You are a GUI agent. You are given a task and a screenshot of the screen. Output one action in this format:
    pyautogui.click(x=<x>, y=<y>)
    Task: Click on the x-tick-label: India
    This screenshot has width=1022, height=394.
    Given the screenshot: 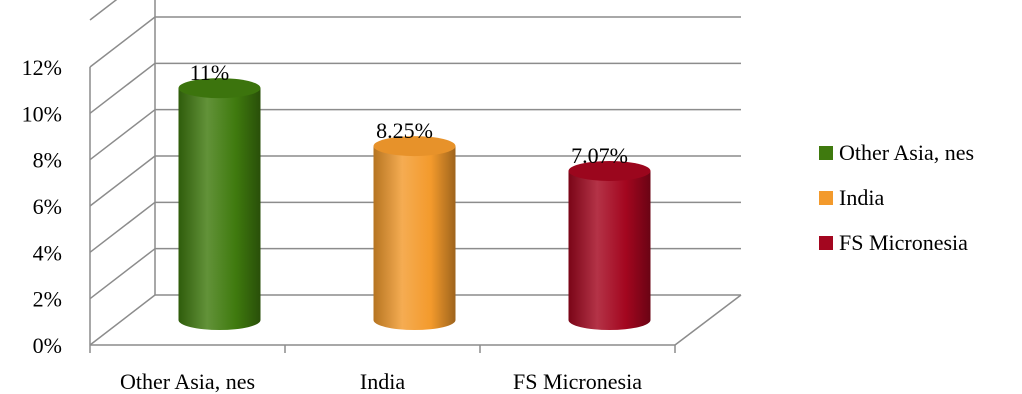 What is the action you would take?
    pyautogui.click(x=382, y=381)
    